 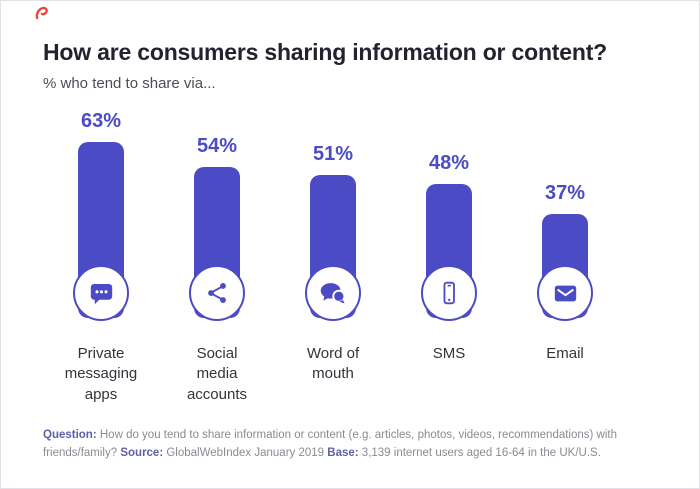 I want to click on footnote-keyword: Source:, so click(x=143, y=452).